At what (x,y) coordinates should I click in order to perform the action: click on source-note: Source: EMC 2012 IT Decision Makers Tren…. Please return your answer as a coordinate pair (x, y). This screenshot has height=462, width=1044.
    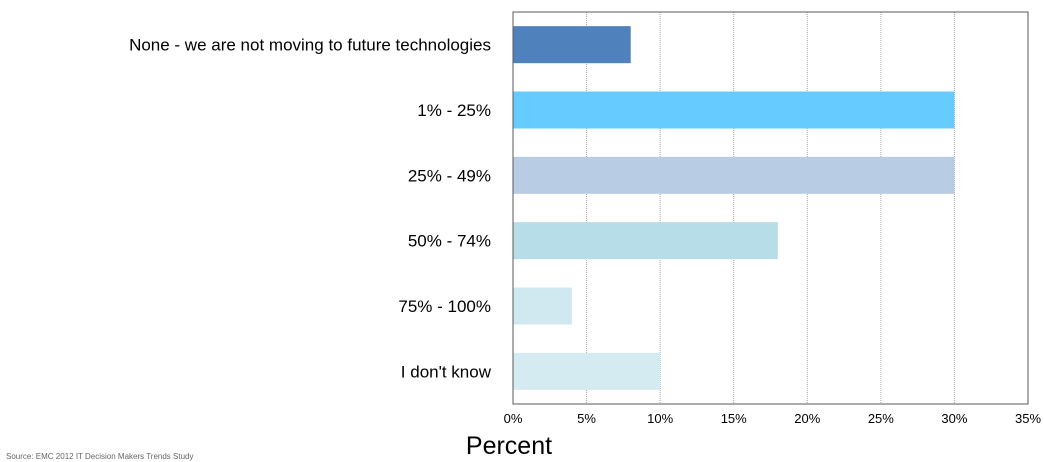
    Looking at the image, I should click on (100, 456).